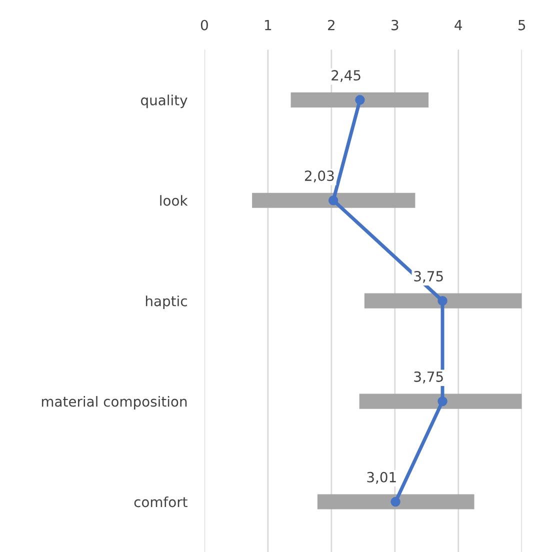 The image size is (538, 552). I want to click on y-tick-label: quality, so click(164, 101).